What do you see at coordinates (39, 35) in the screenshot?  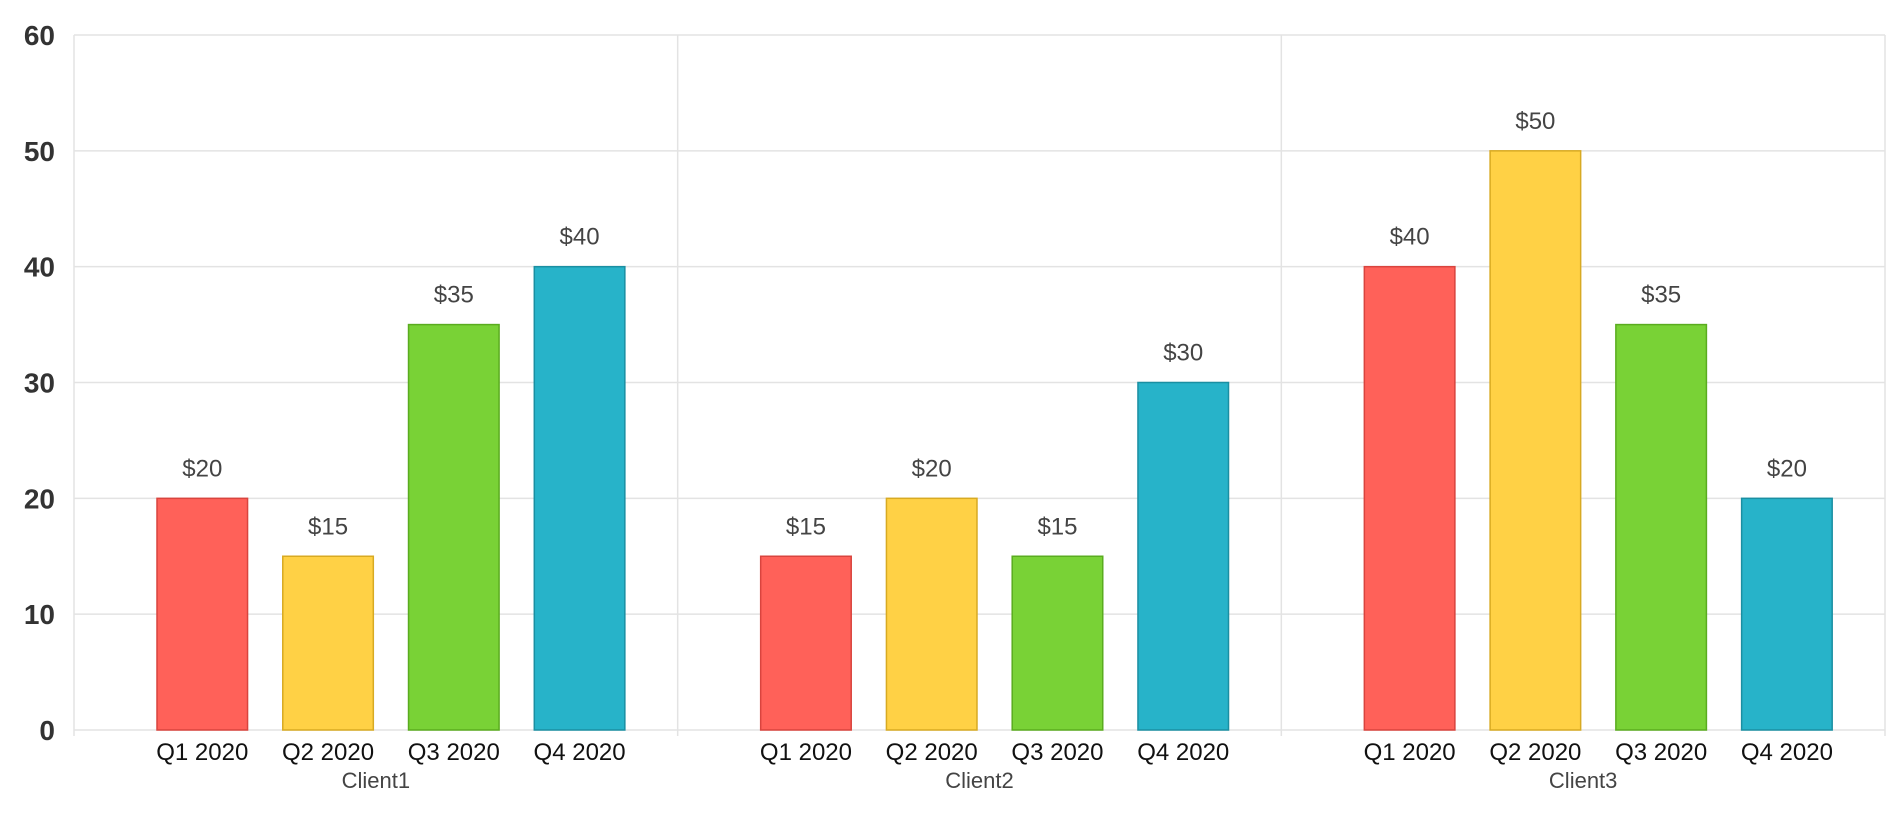 I see `y-tick-label: 60` at bounding box center [39, 35].